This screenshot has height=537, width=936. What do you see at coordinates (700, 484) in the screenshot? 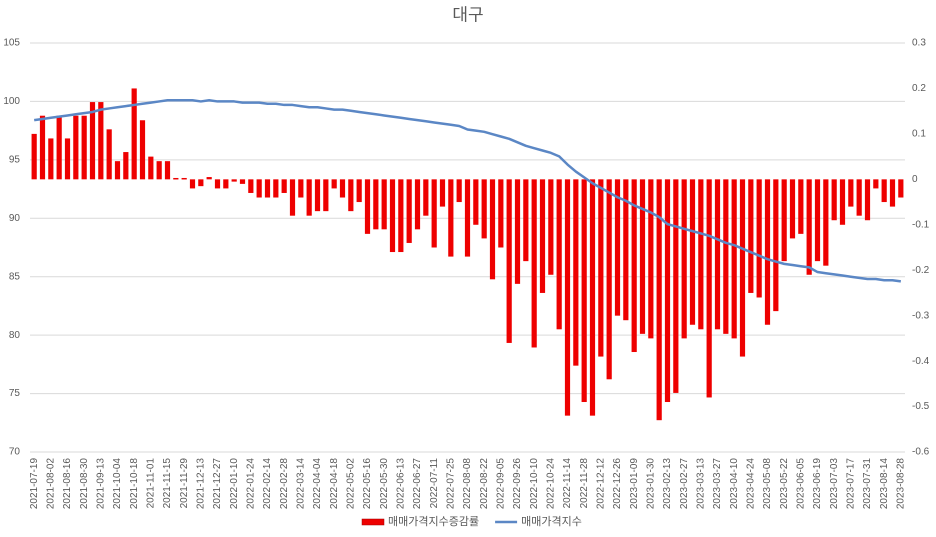
I see `x-tick-label: 2023-03-13` at bounding box center [700, 484].